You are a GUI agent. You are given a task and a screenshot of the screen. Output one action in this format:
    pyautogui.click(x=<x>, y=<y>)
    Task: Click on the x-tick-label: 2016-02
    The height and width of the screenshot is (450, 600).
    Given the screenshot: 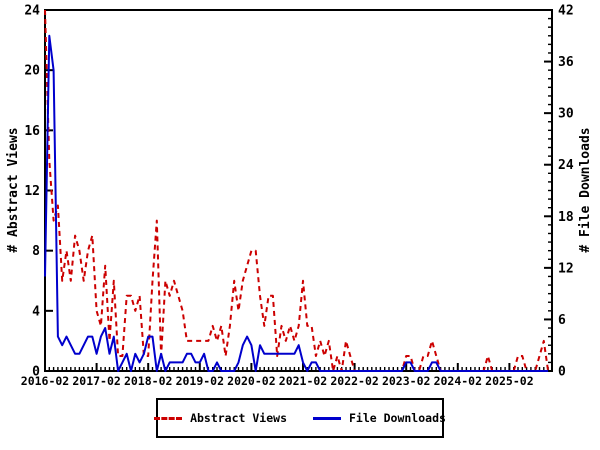 What is the action you would take?
    pyautogui.click(x=45, y=381)
    